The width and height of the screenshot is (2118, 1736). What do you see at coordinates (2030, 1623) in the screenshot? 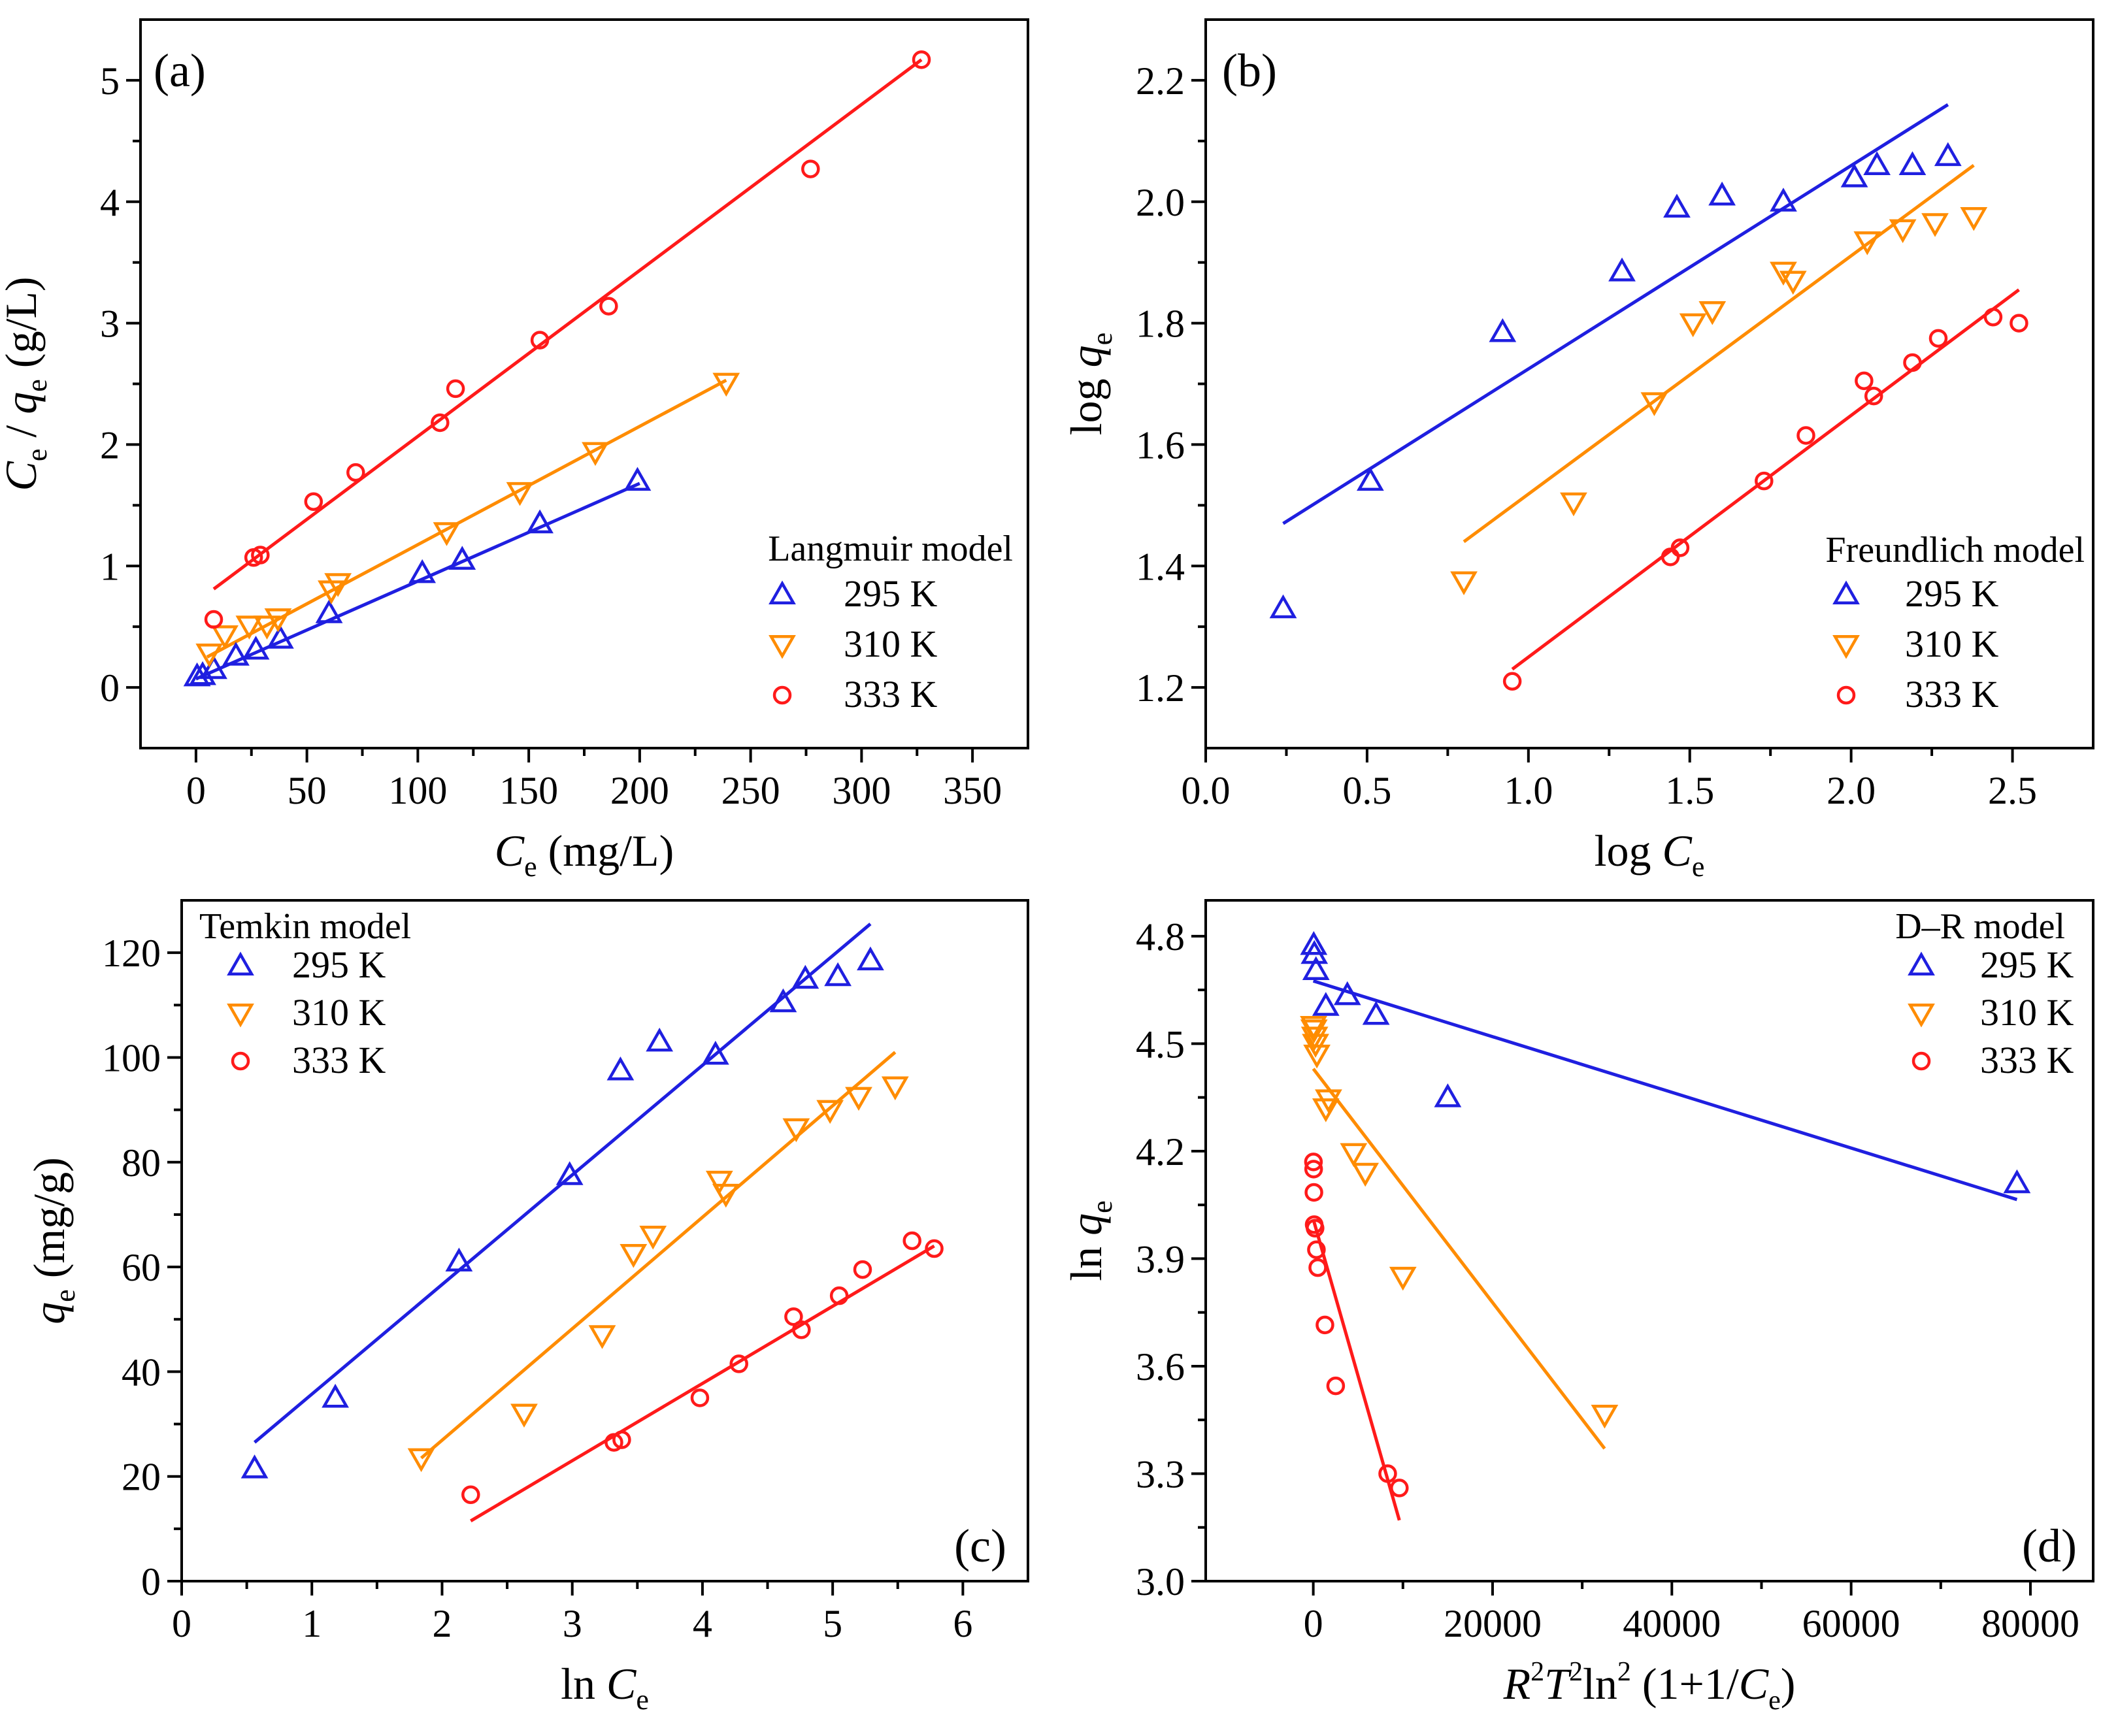
I see `x-tick-label: 80000` at bounding box center [2030, 1623].